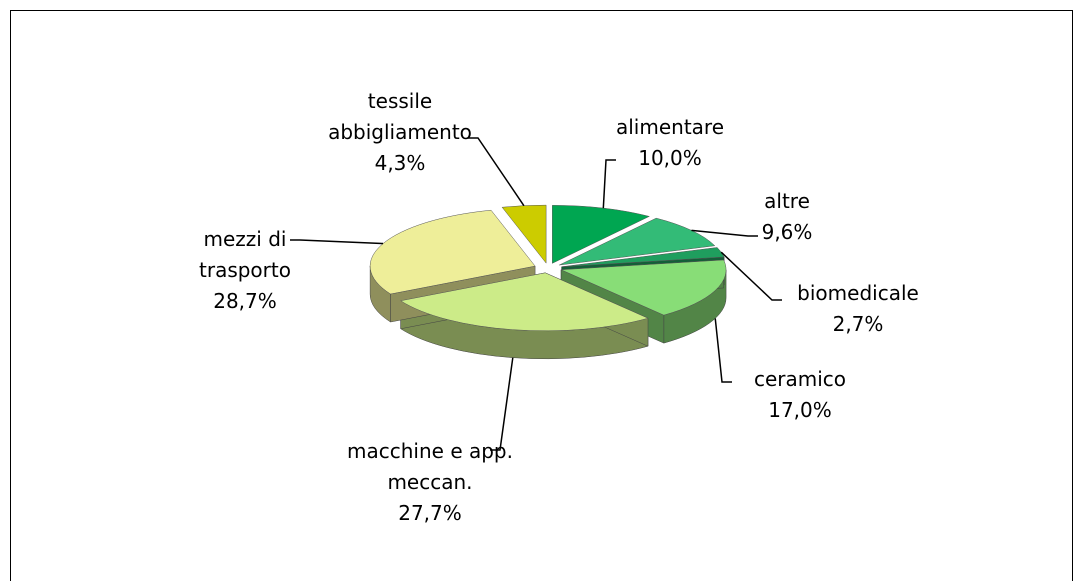 The image size is (1083, 581). What do you see at coordinates (245, 301) in the screenshot?
I see `value-label: 28,7%` at bounding box center [245, 301].